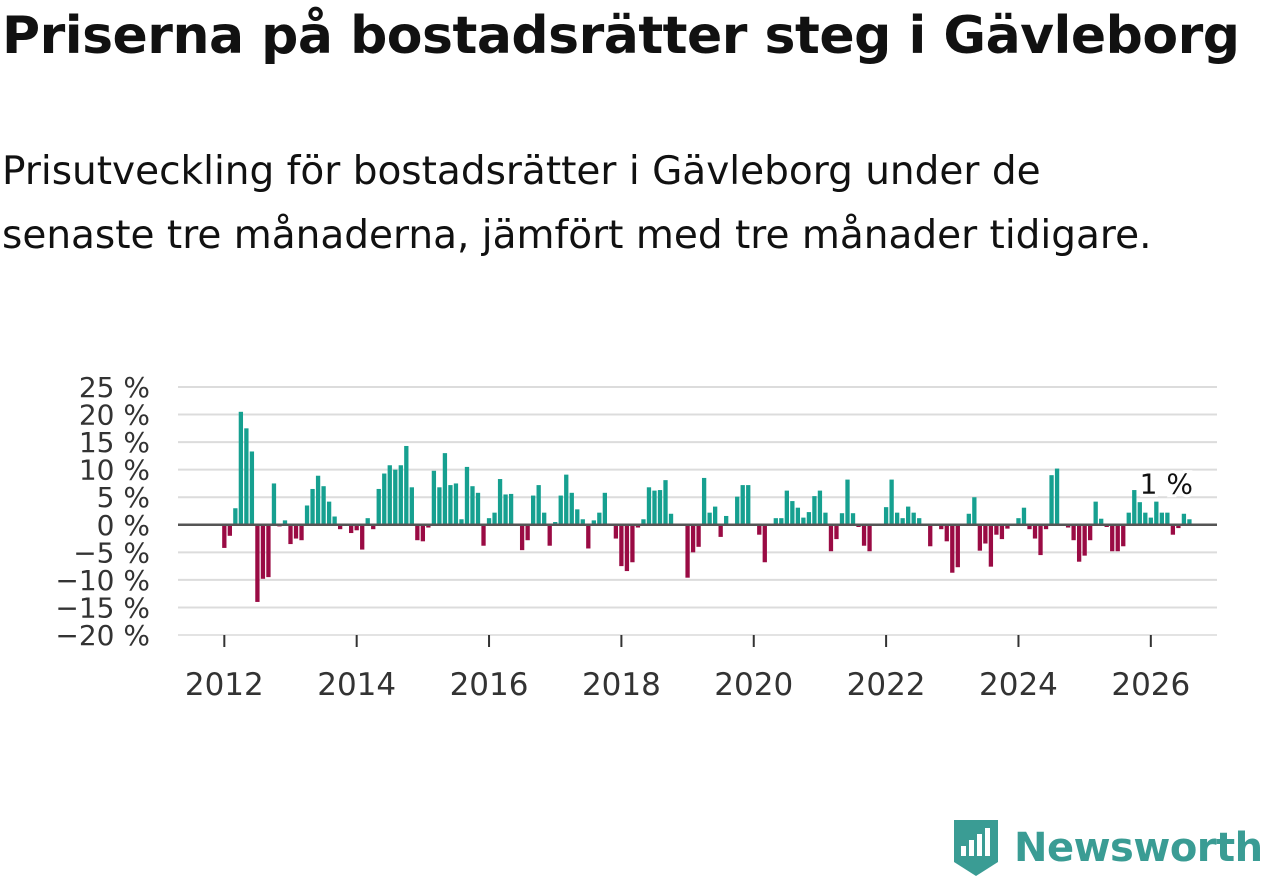 This screenshot has height=879, width=1262. Describe the element at coordinates (356, 685) in the screenshot. I see `x-tick-label: 2014` at that location.